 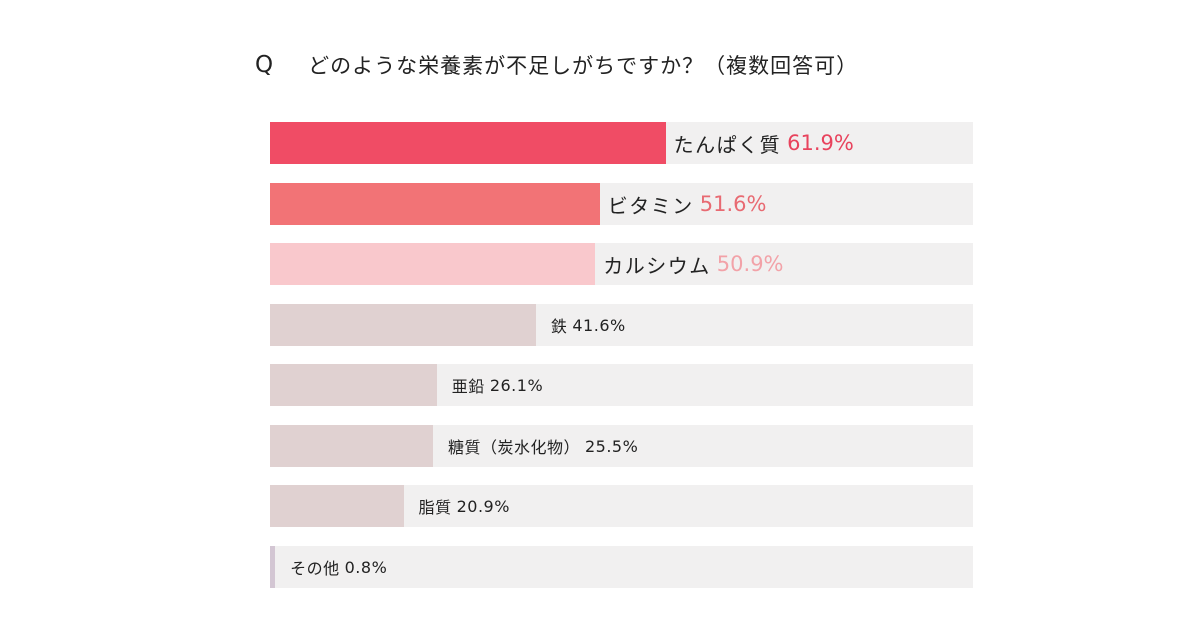 What do you see at coordinates (820, 143) in the screenshot?
I see `value-label: 61.9%` at bounding box center [820, 143].